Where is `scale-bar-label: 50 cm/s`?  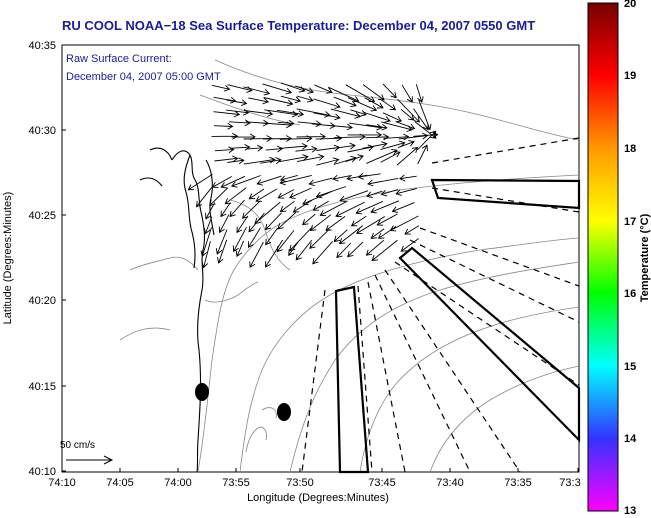 scale-bar-label: 50 cm/s is located at coordinates (77, 445).